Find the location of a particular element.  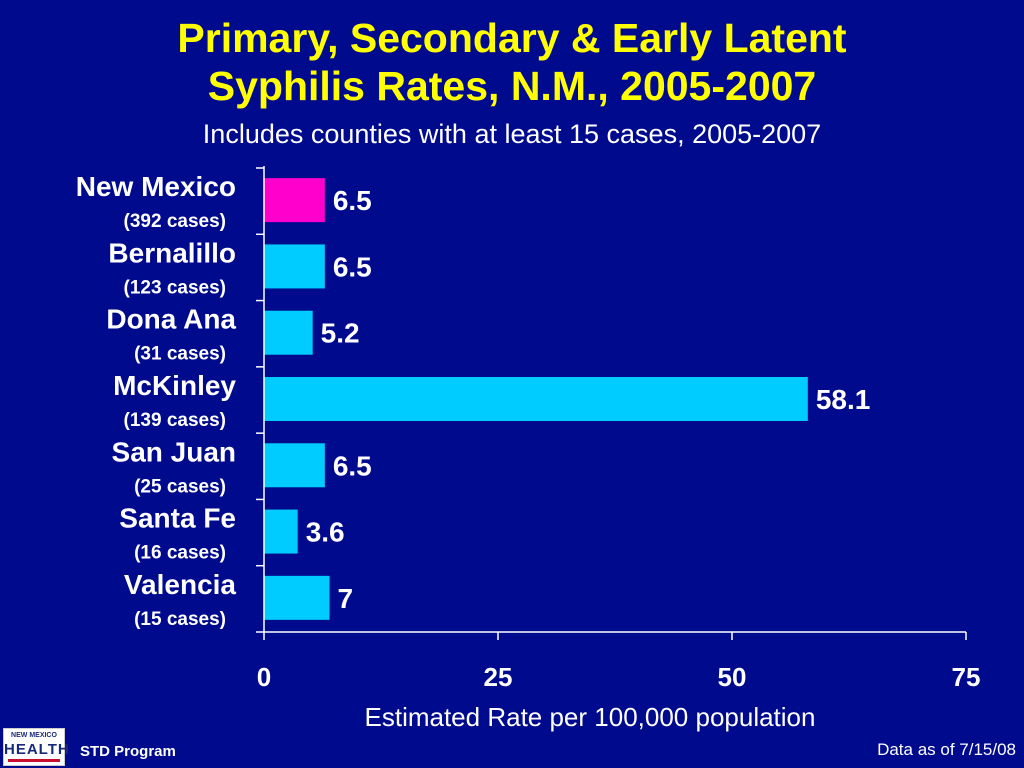

chart-title-line1: Primary, Secondary & Early Latent is located at coordinates (512, 38).